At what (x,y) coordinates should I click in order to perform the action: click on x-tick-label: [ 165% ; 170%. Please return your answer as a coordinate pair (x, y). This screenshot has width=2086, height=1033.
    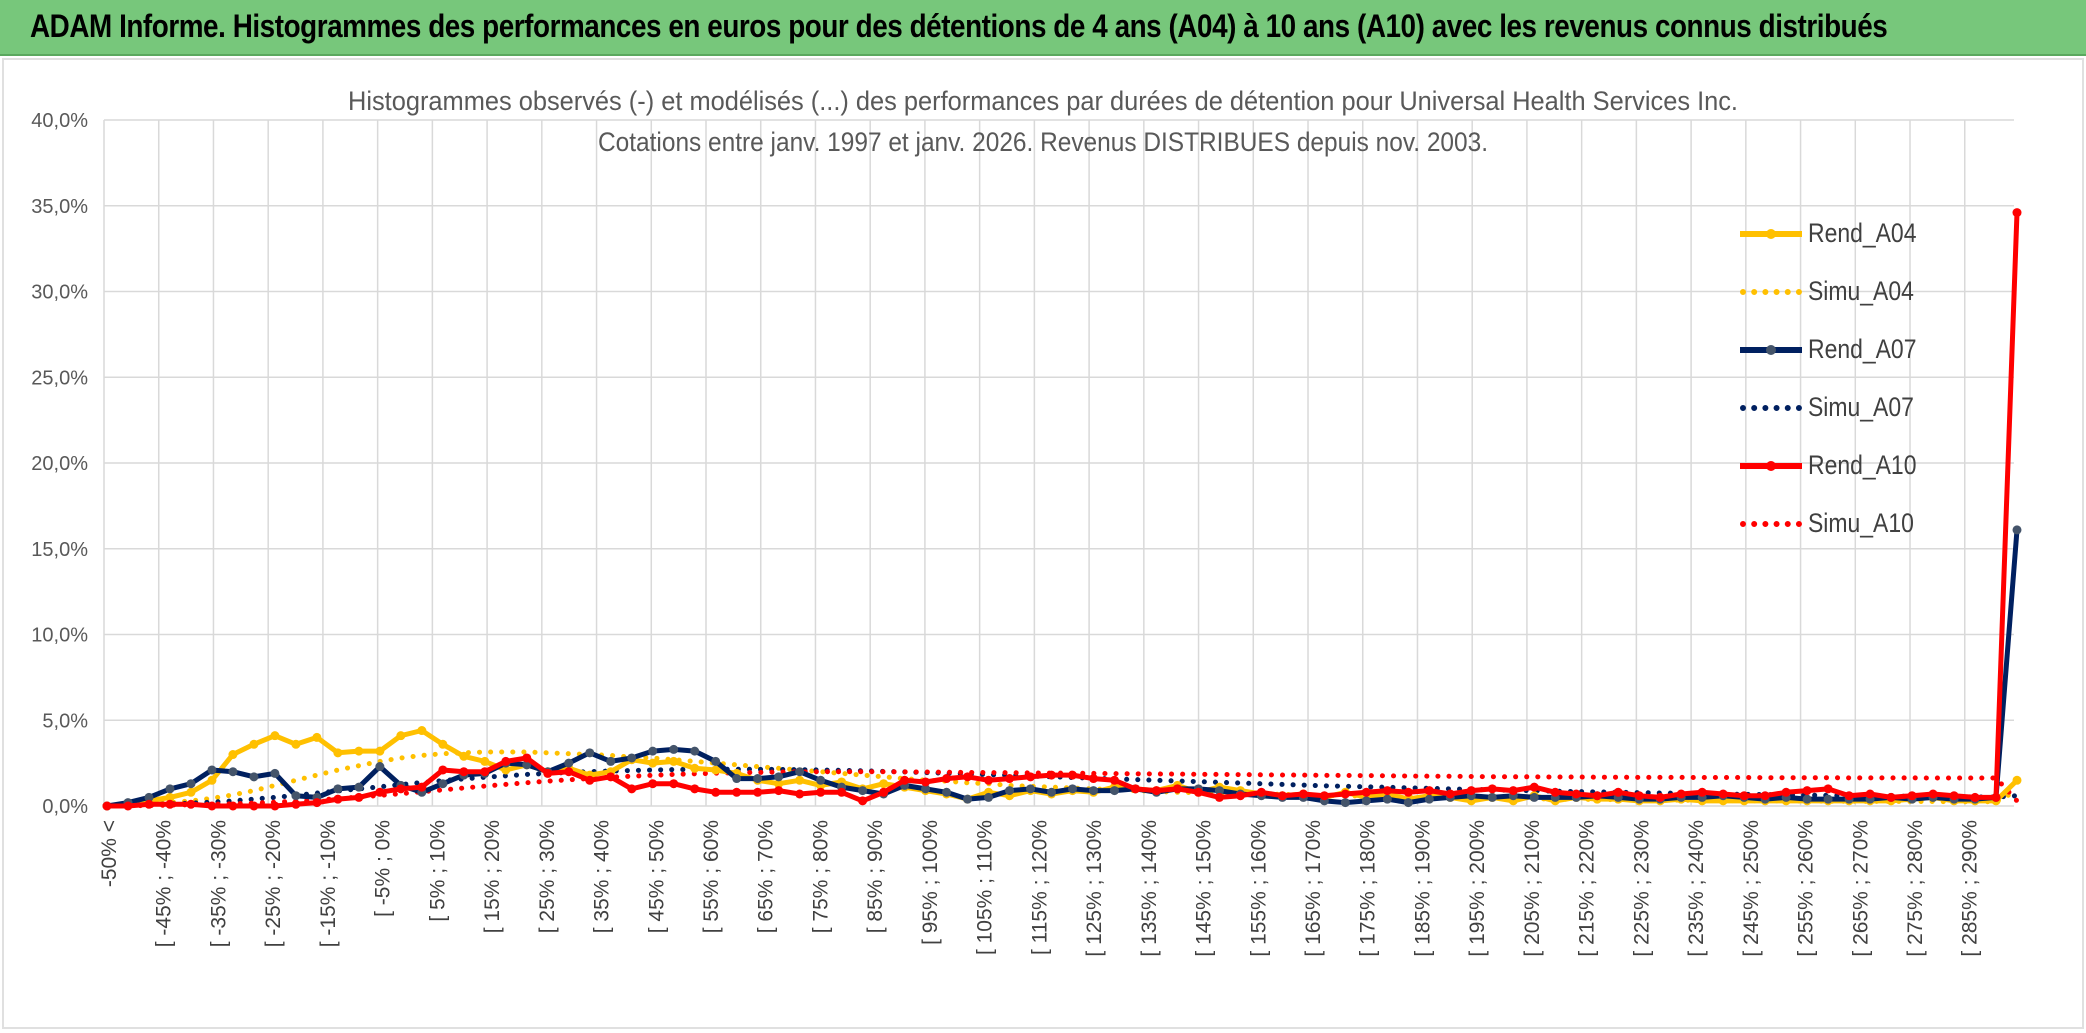
    Looking at the image, I should click on (1313, 888).